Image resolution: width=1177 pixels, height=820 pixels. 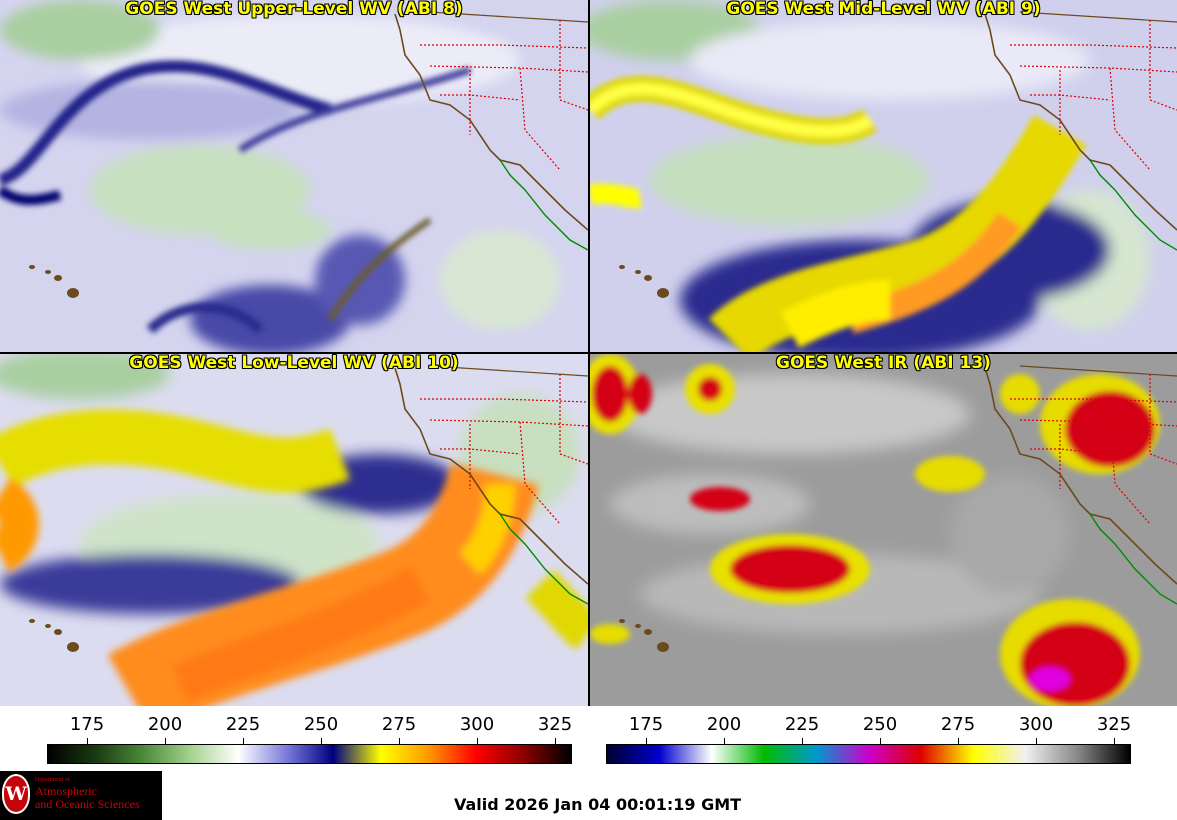 I want to click on wv-tick-label: 250, so click(x=321, y=724).